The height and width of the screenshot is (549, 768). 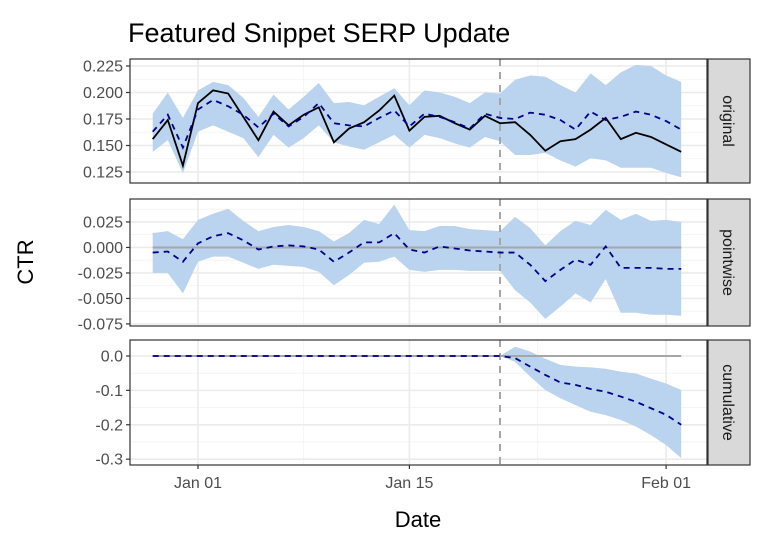 What do you see at coordinates (103, 248) in the screenshot?
I see `y-tick-label: 0.000` at bounding box center [103, 248].